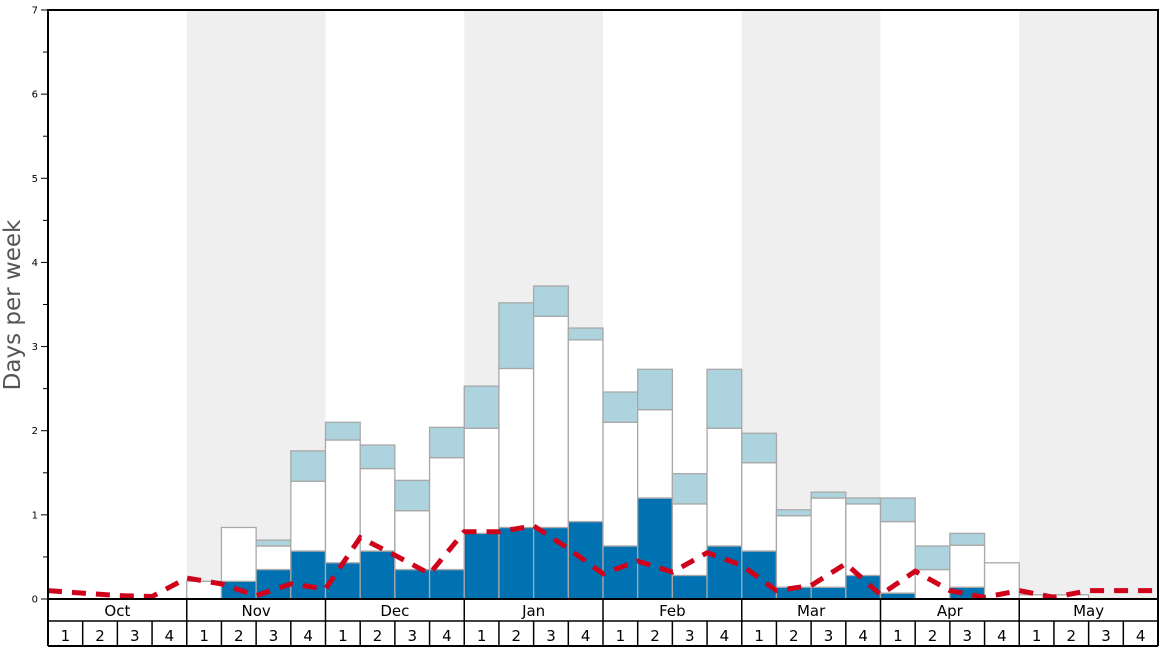 This screenshot has width=1168, height=652. Describe the element at coordinates (35, 515) in the screenshot. I see `y-tick-label: 1` at that location.